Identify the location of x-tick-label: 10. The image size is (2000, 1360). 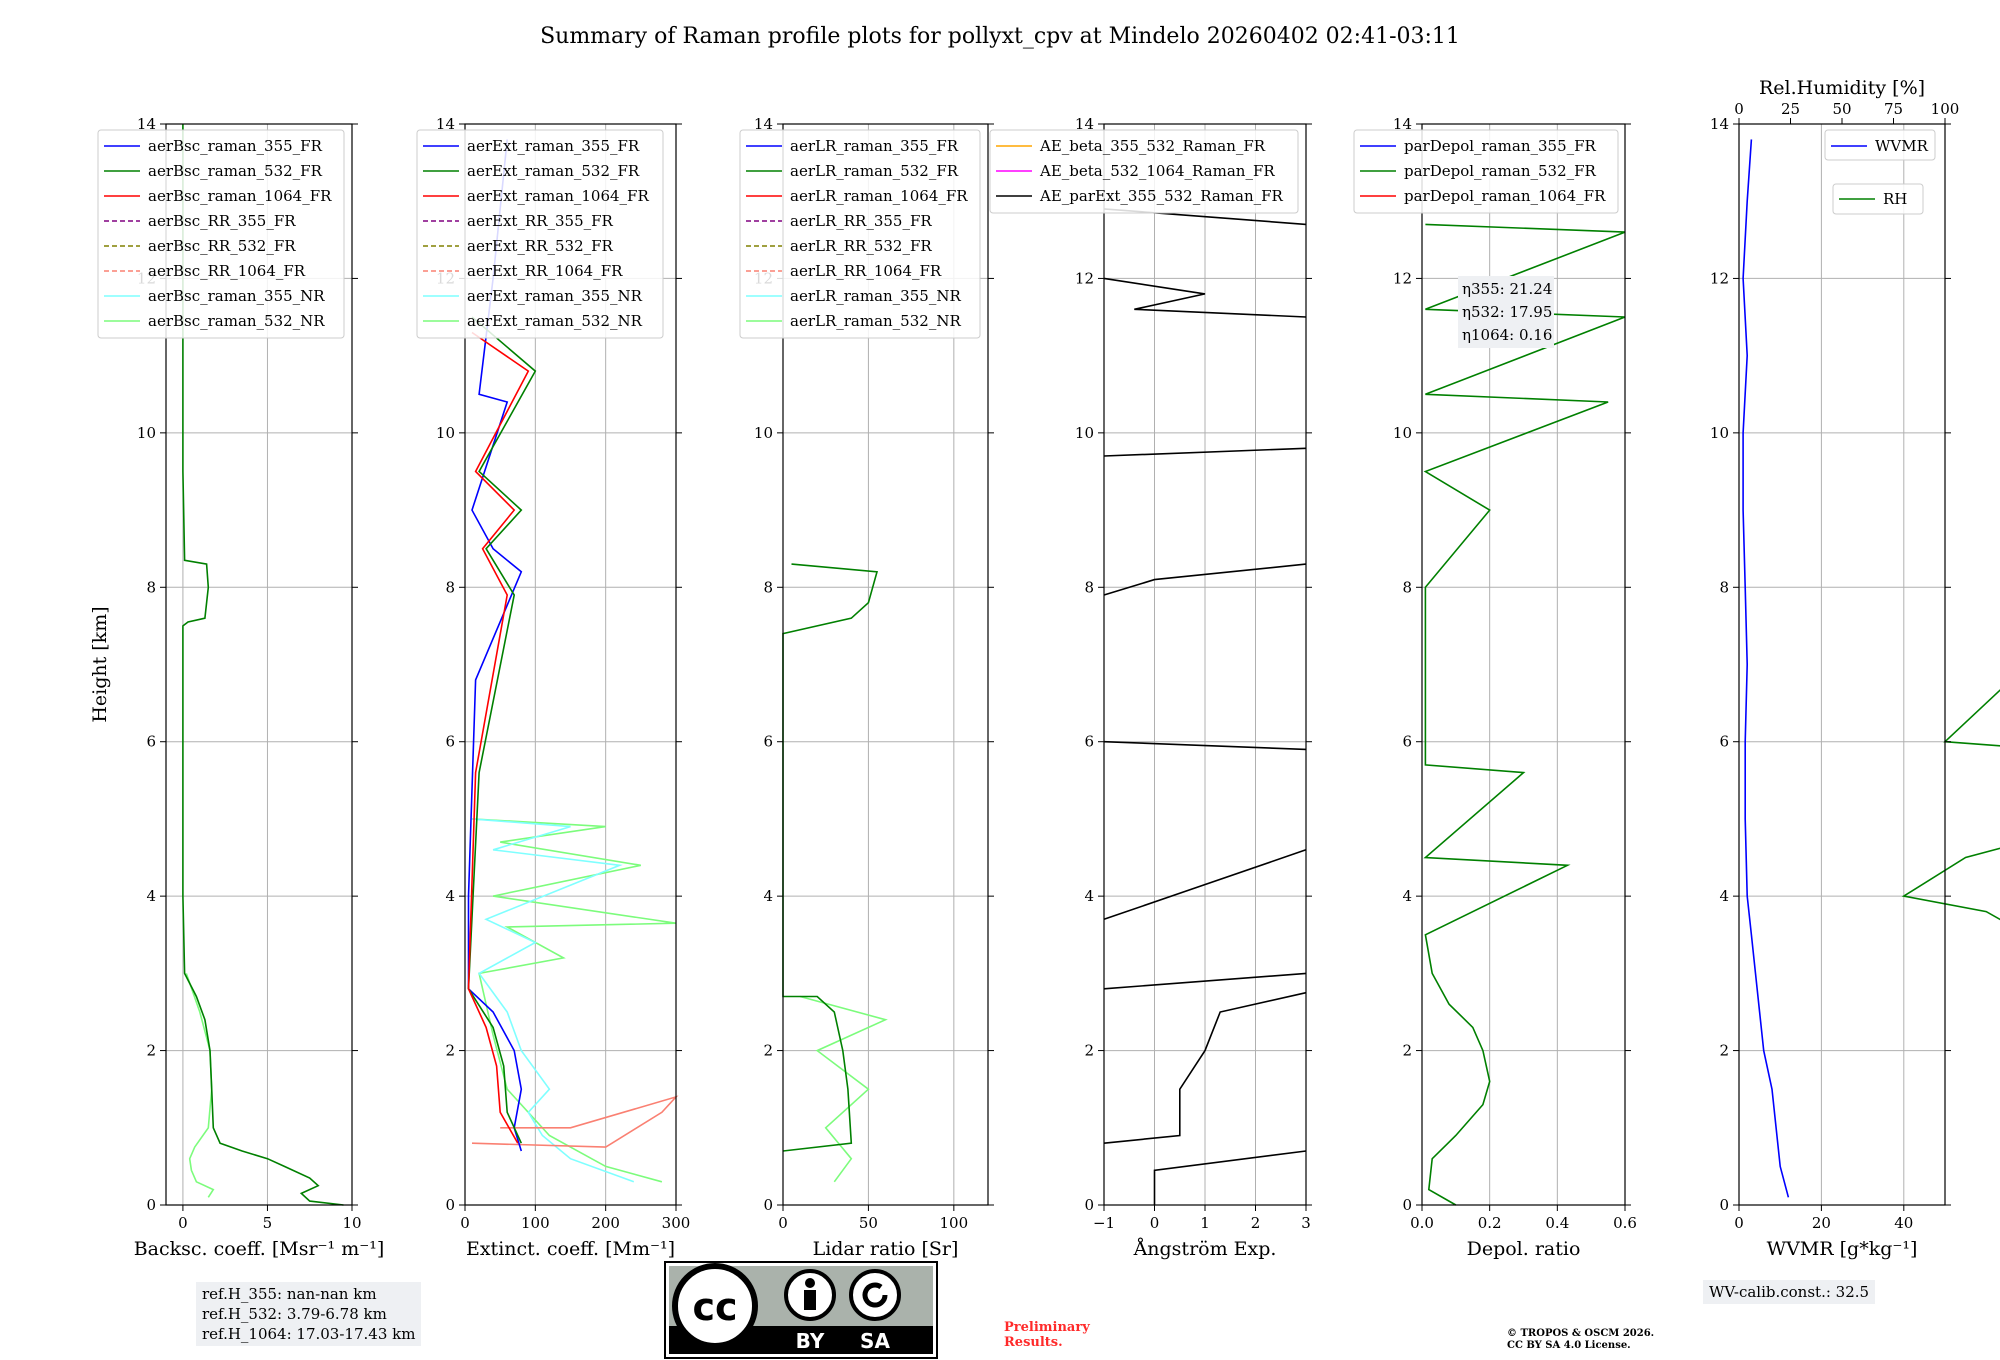
(351, 1223).